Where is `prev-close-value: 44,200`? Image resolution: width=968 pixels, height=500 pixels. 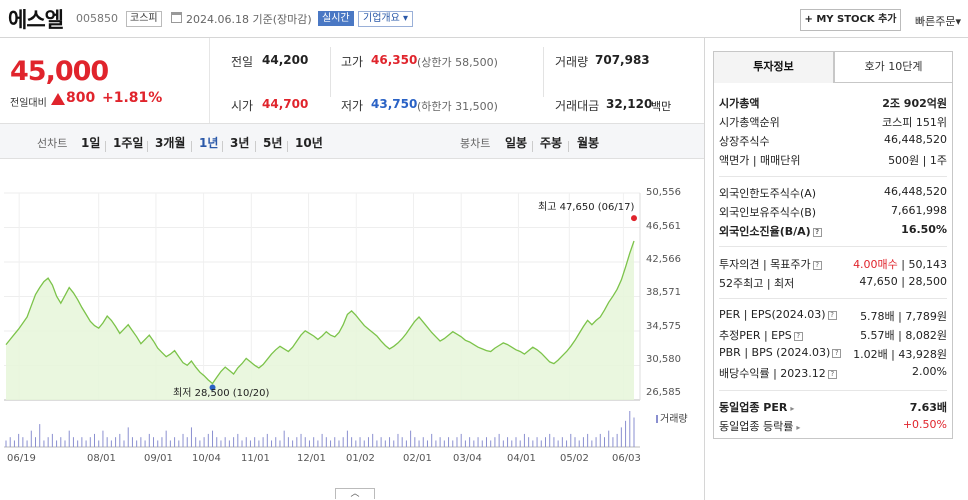 prev-close-value: 44,200 is located at coordinates (285, 60).